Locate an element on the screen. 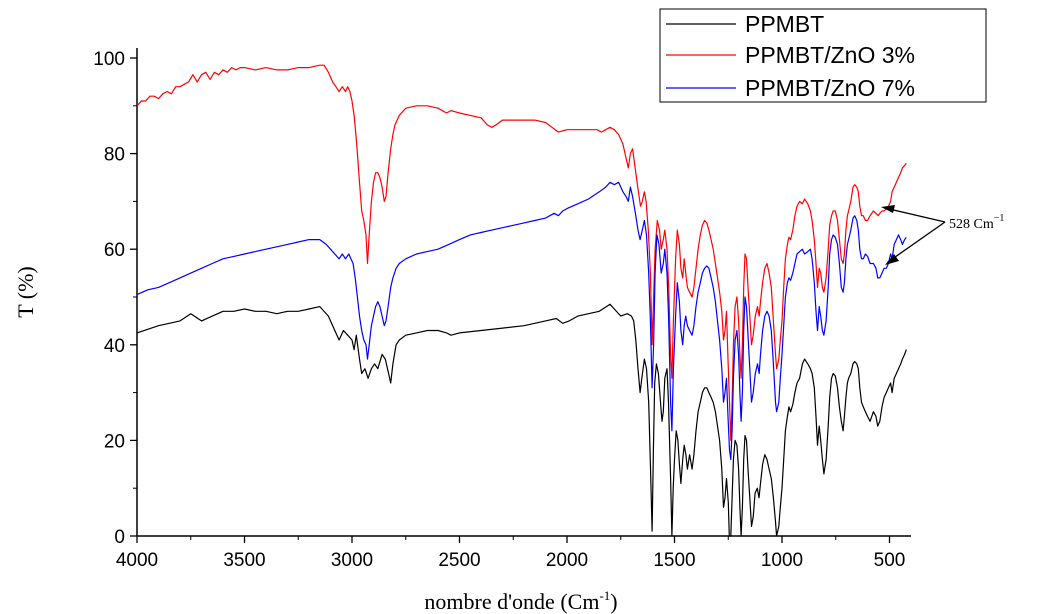 The height and width of the screenshot is (614, 1038). legend-label-zno7: PPMBT/ZnO 7% is located at coordinates (830, 88).